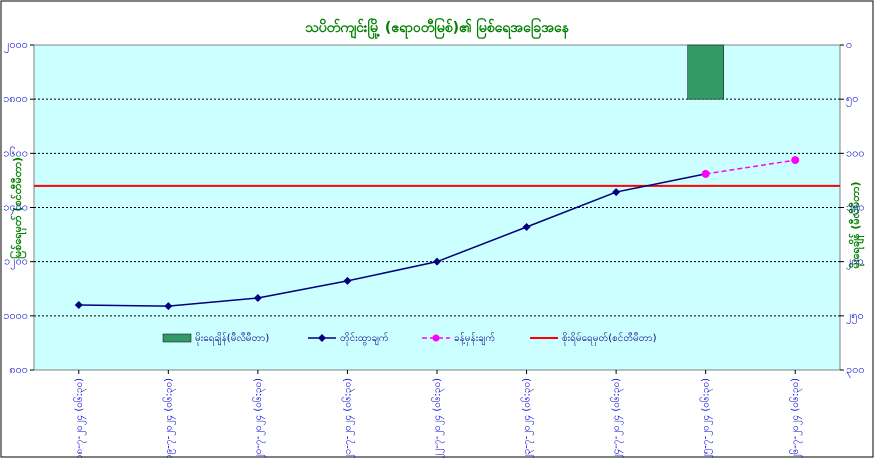 This screenshot has width=874, height=462. Describe the element at coordinates (855, 370) in the screenshot. I see `y2-tick-label: ၃၀၀` at that location.